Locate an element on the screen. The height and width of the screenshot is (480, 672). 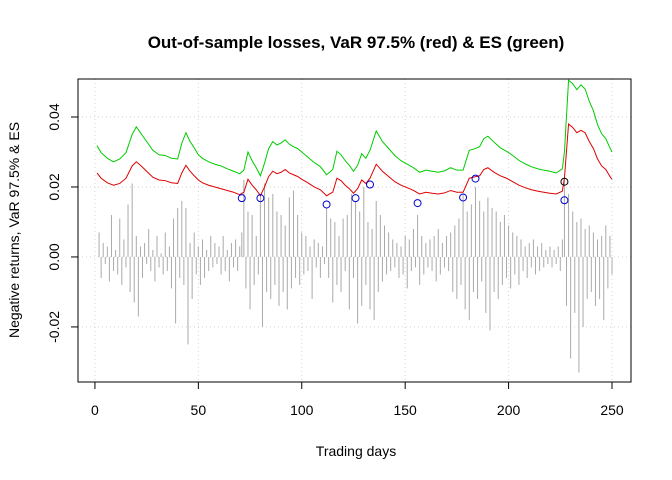
x-axis-label: Trading days is located at coordinates (356, 451).